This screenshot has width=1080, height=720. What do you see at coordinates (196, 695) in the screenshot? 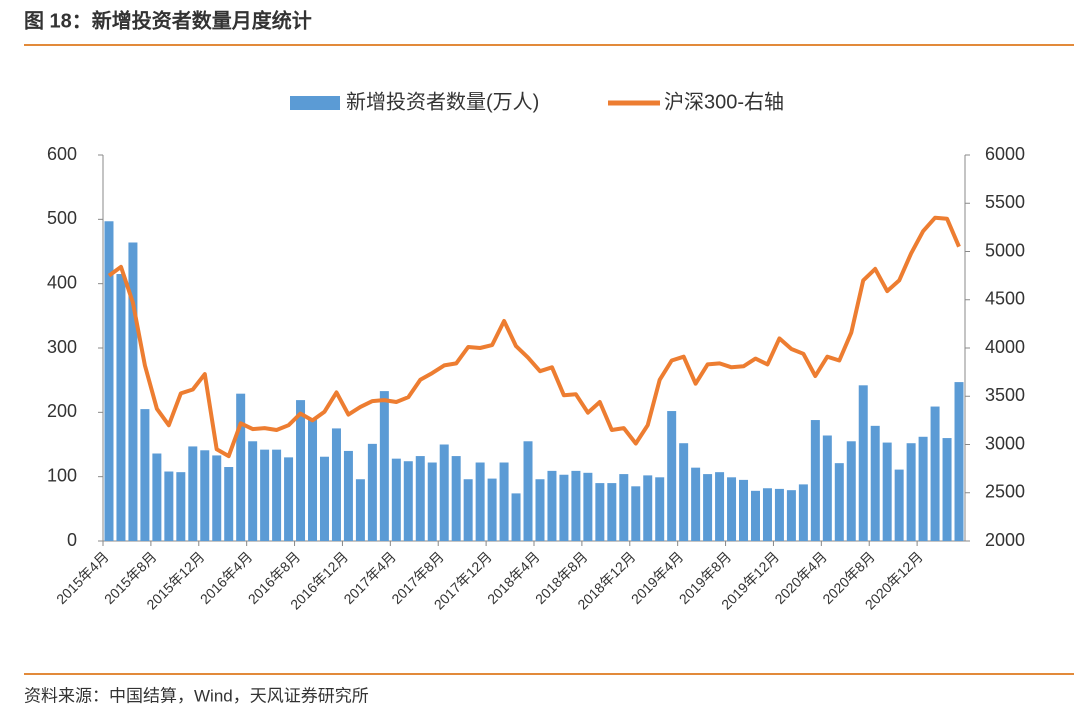
I see `footer-source: 资料来源：中国结算，Wind，天风证券研究所` at bounding box center [196, 695].